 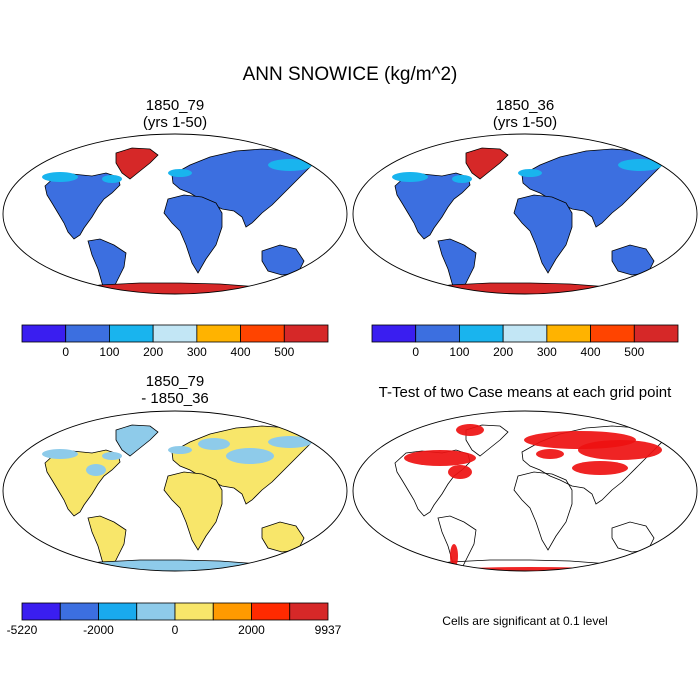 I want to click on figure-title: ANN SNOWICE (kg/m^2), so click(x=350, y=74).